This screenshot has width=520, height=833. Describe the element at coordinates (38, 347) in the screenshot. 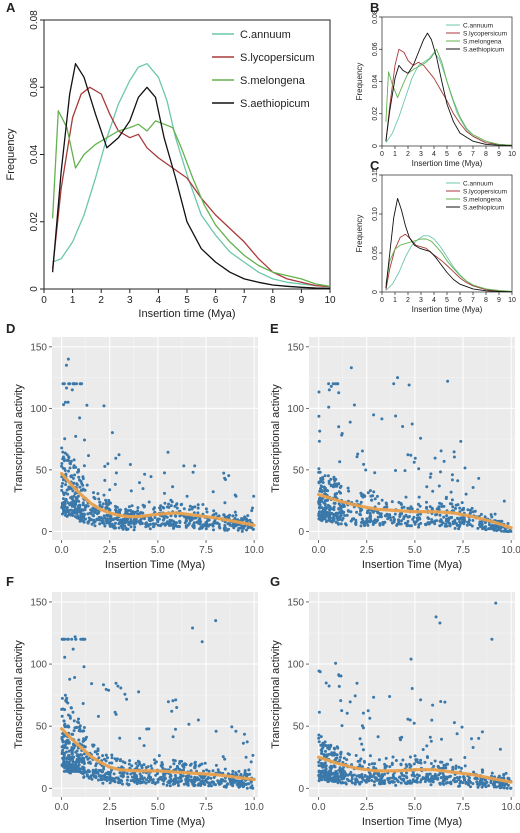

I see `y-tick-label: 150` at that location.